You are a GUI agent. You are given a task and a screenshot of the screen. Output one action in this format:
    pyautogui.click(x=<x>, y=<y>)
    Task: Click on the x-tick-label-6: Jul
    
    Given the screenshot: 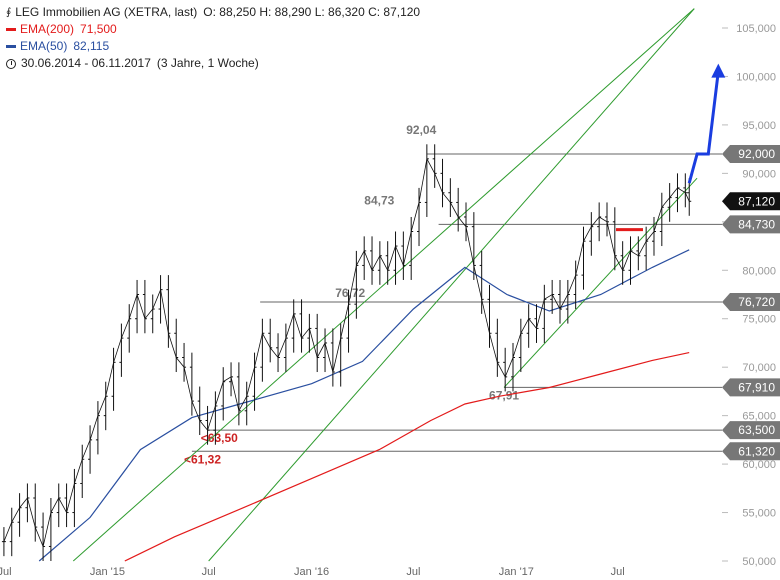 What is the action you would take?
    pyautogui.click(x=618, y=572)
    